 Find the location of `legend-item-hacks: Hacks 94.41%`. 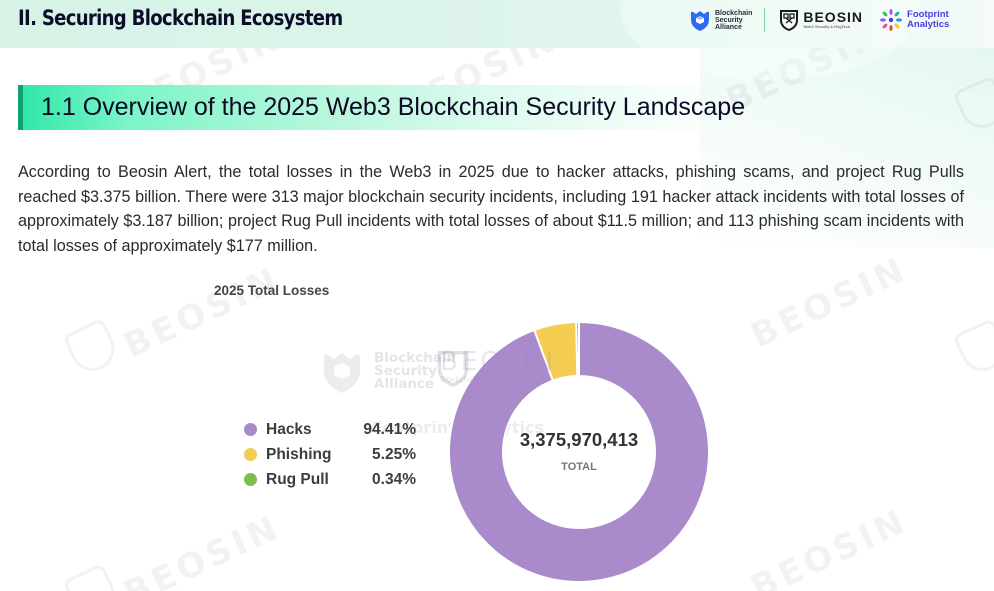

legend-item-hacks: Hacks 94.41% is located at coordinates (330, 429).